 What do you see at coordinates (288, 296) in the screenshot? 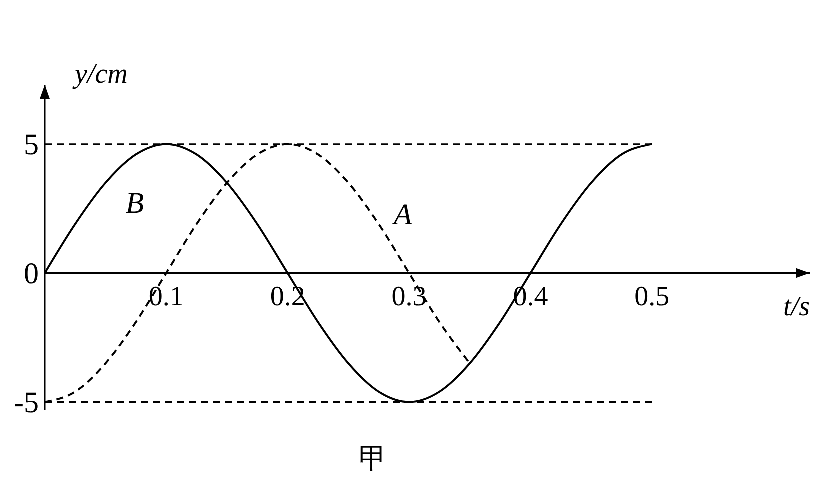
I see `x-tick-label: 0.2` at bounding box center [288, 296].